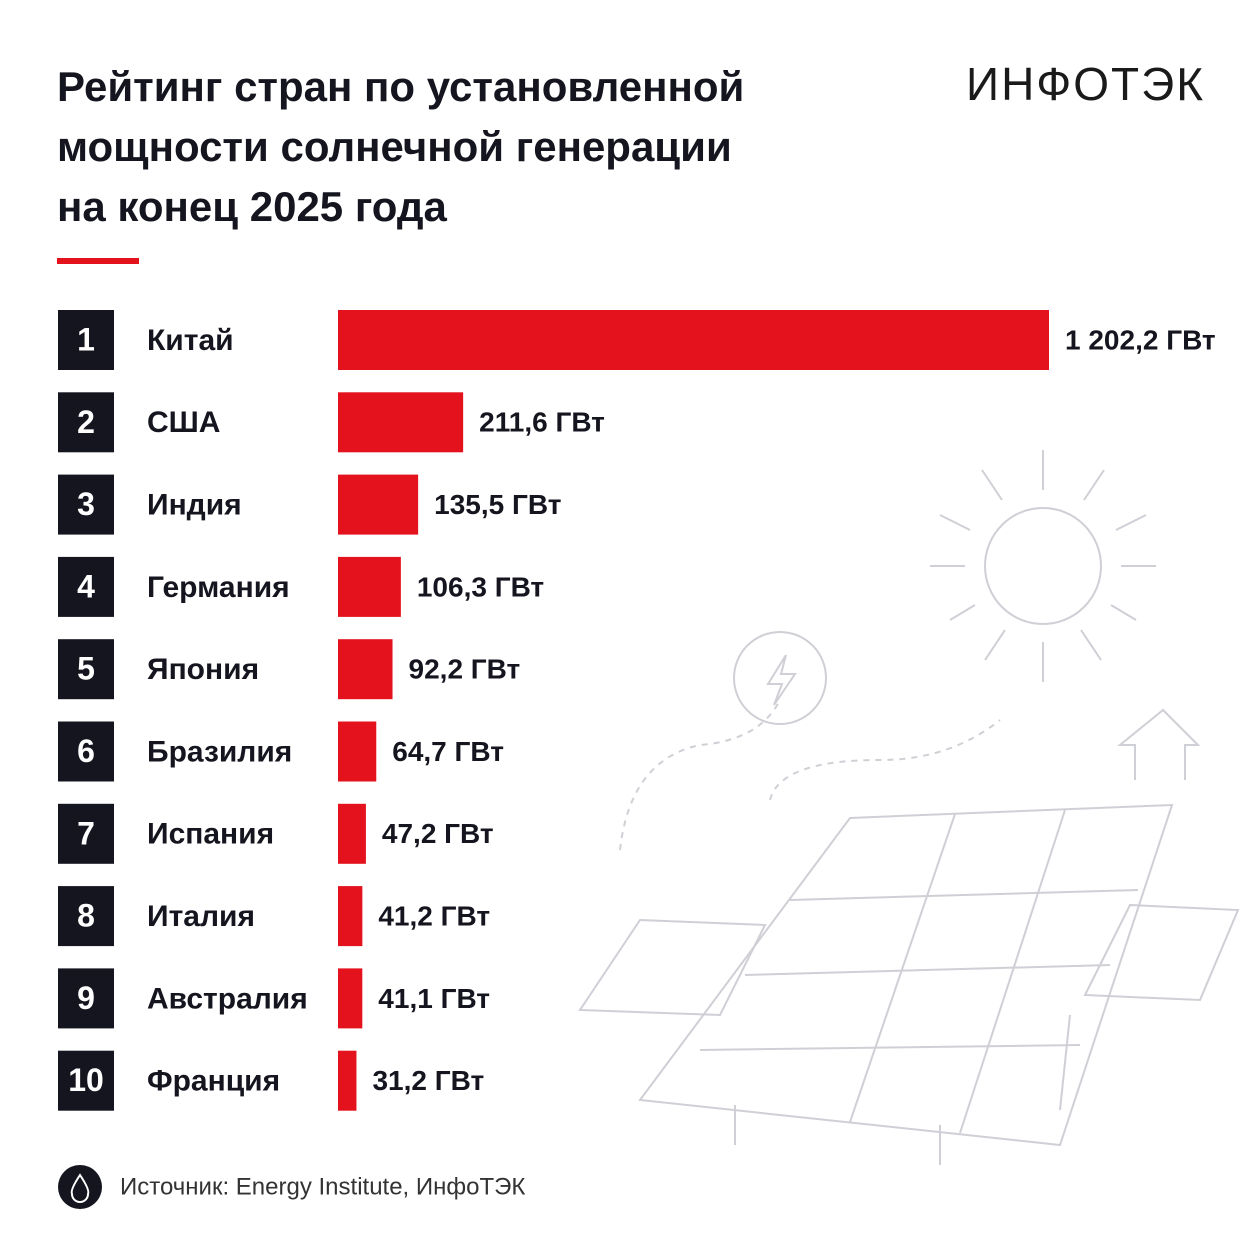 The width and height of the screenshot is (1254, 1254). Describe the element at coordinates (542, 422) in the screenshot. I see `value-label: 211,6 ГВт` at that location.